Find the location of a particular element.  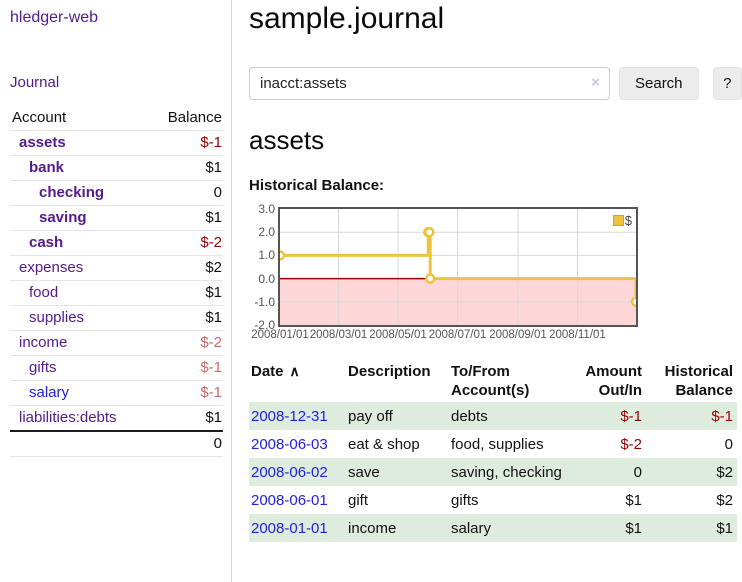

transaction-date-link: 2008-12-31 is located at coordinates (289, 416).